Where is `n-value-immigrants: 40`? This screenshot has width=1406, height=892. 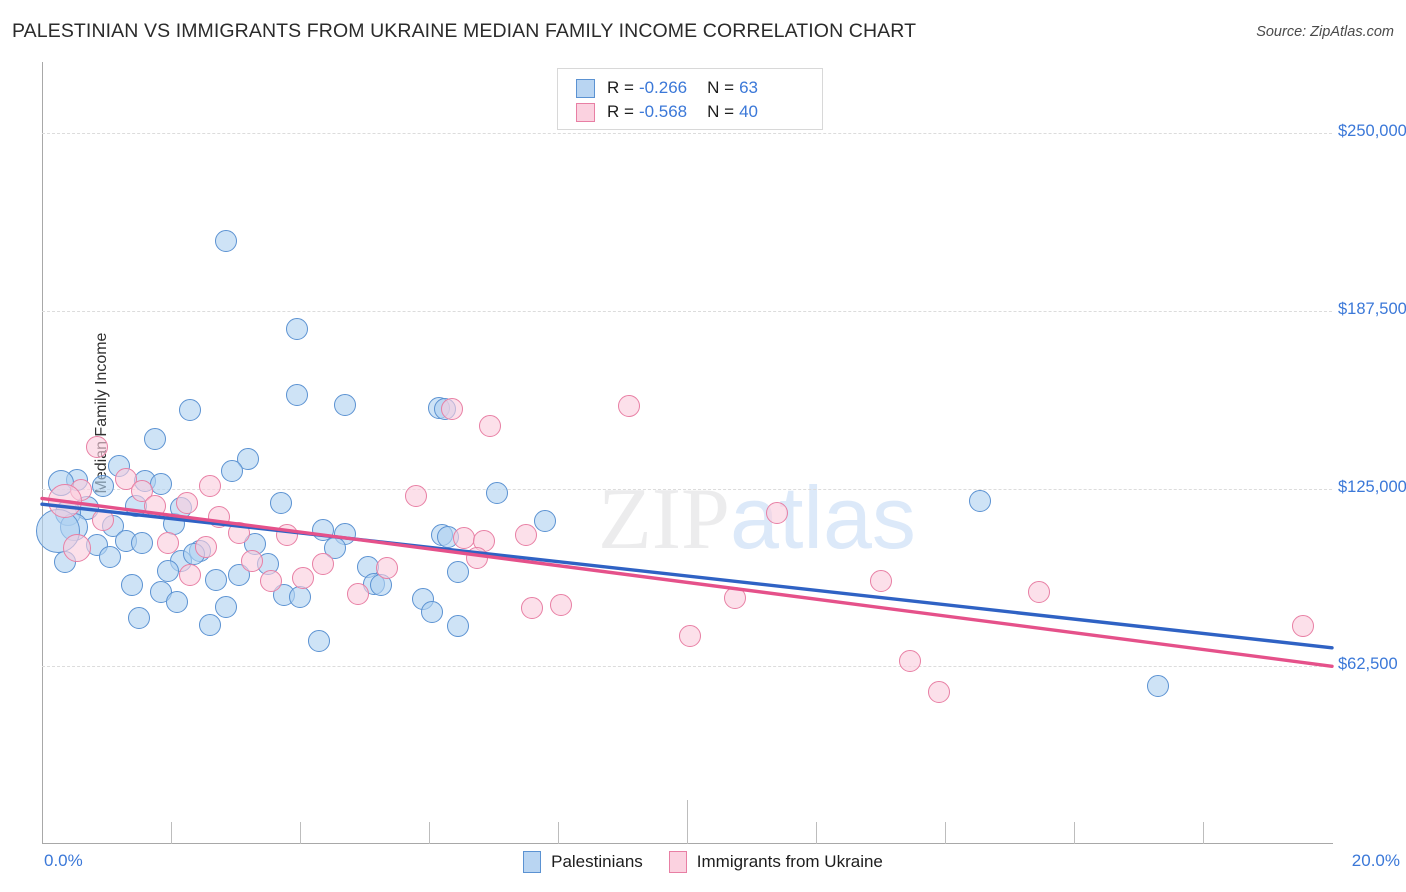 n-value-immigrants: 40 is located at coordinates (748, 111).